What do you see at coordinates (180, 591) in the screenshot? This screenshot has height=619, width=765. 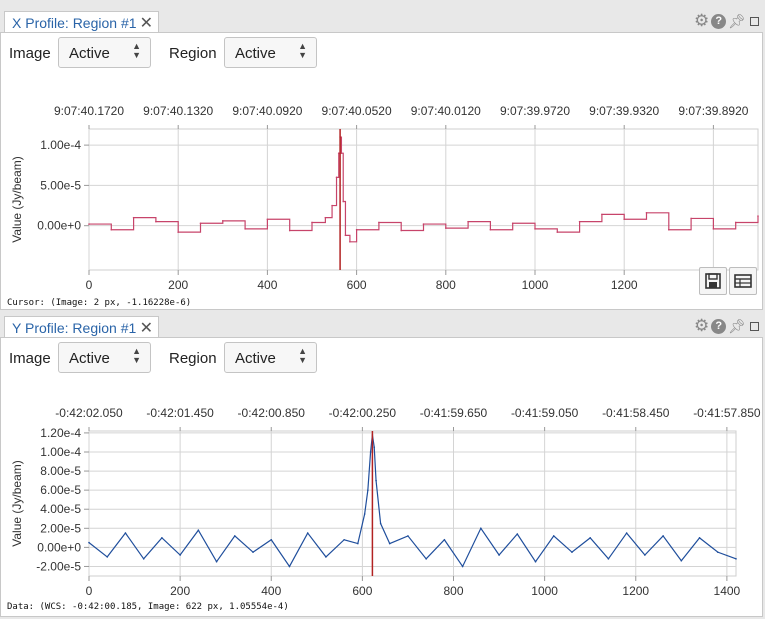 I see `x-tick-label: 200` at bounding box center [180, 591].